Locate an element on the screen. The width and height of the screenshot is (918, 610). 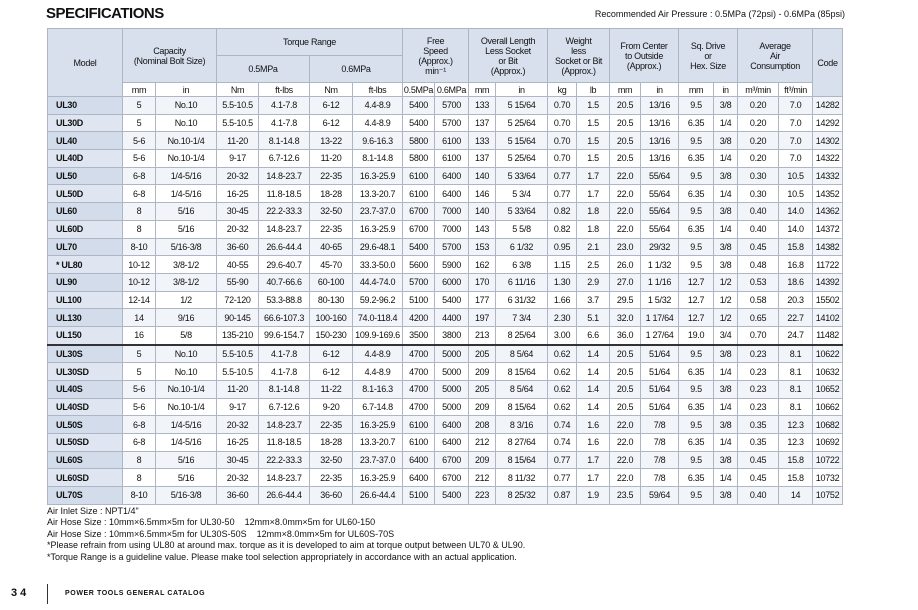
data-cell: 7000 is located at coordinates (452, 229).